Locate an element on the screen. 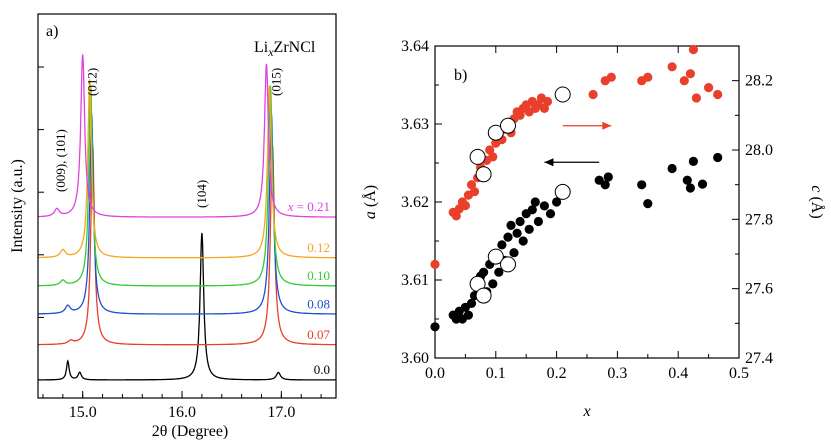 The image size is (831, 442). right-axis-var: c is located at coordinates (816, 188).